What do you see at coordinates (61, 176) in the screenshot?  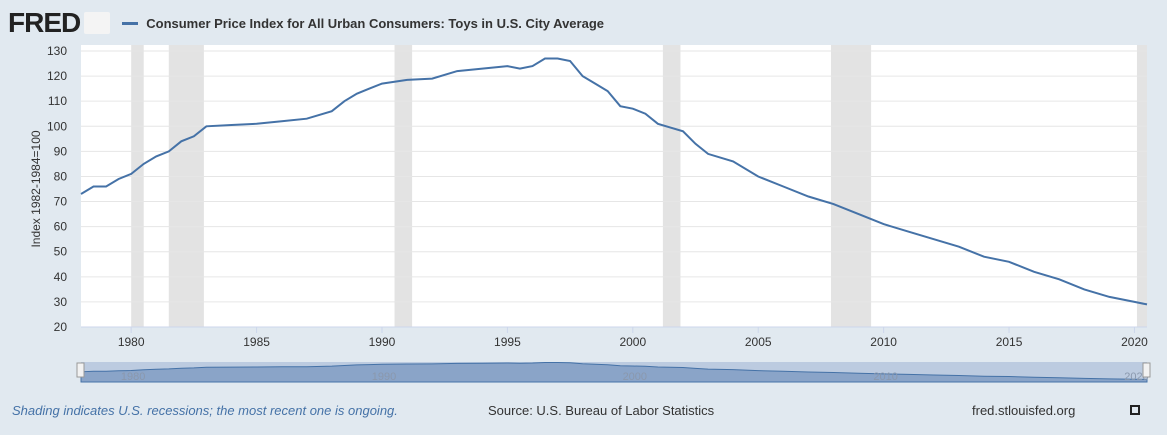 I see `y-tick-label: 80` at bounding box center [61, 176].